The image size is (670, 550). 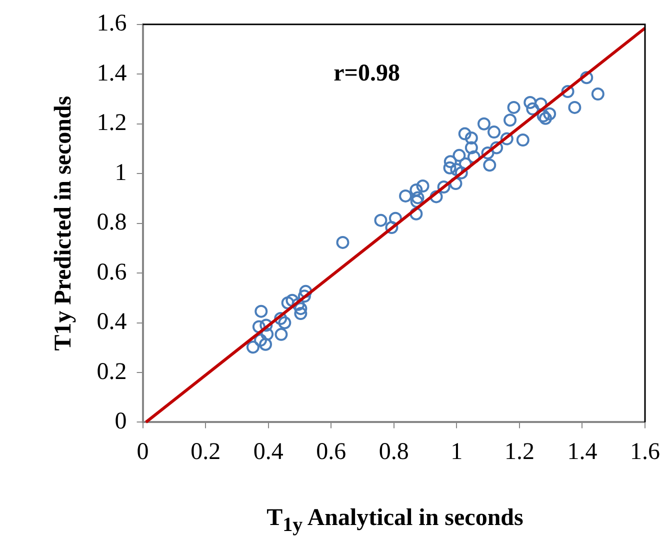 I want to click on x-tick-label: 0.4, so click(x=268, y=451).